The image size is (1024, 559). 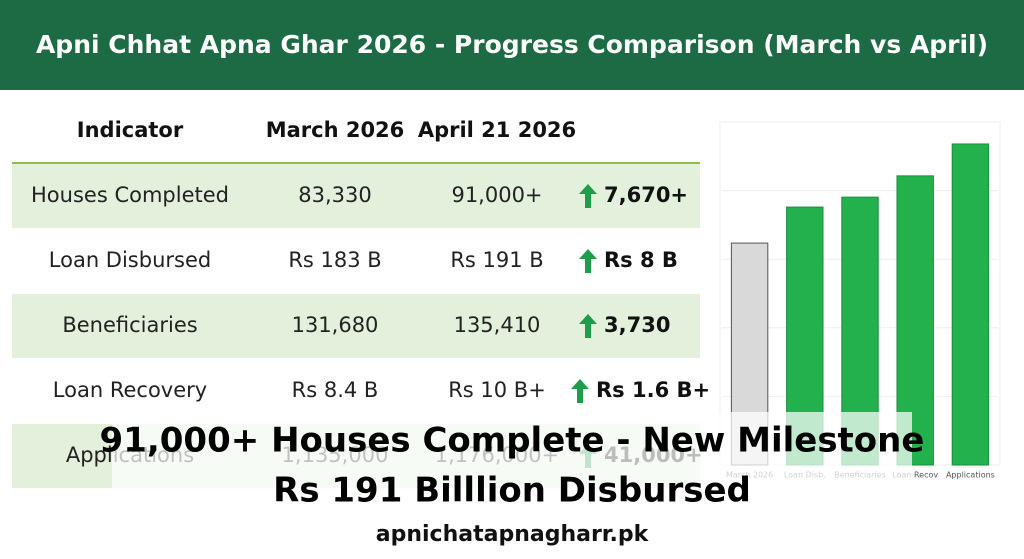 What do you see at coordinates (646, 195) in the screenshot?
I see `change-cell: 7,670+` at bounding box center [646, 195].